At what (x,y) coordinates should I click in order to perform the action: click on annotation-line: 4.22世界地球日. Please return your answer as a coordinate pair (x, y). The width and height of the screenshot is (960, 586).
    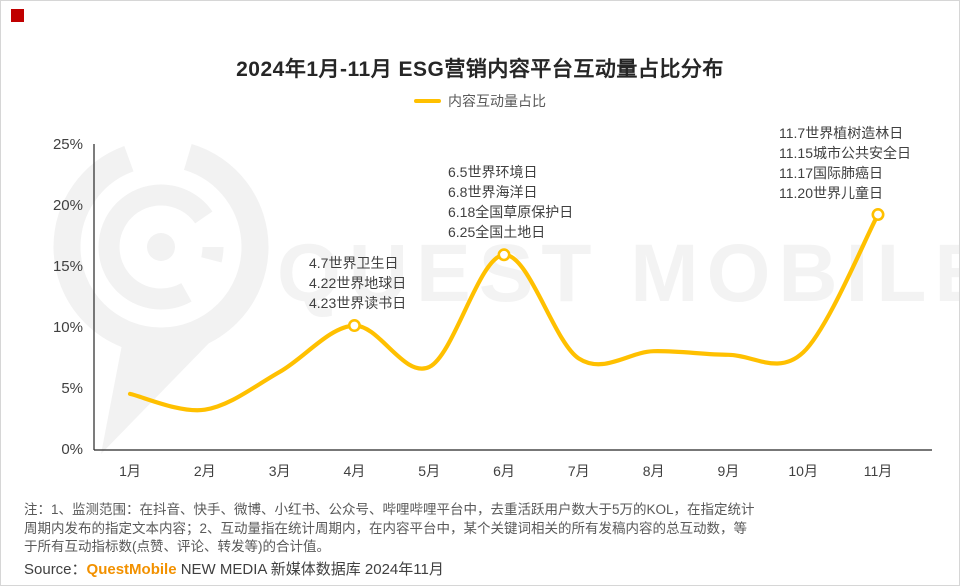
    Looking at the image, I should click on (358, 283).